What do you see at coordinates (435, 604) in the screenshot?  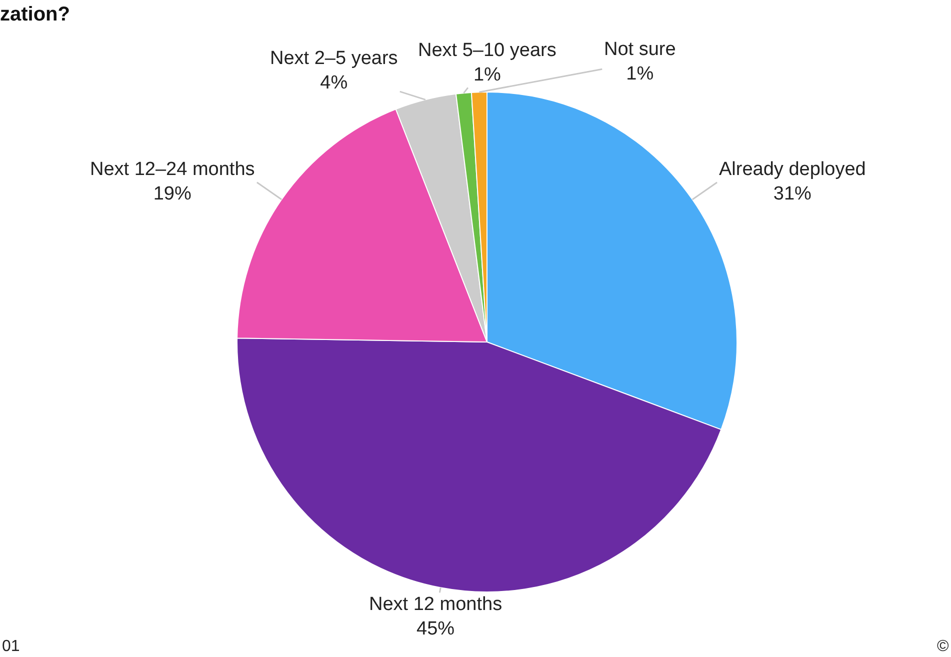 I see `slice-label: Next 12 months` at bounding box center [435, 604].